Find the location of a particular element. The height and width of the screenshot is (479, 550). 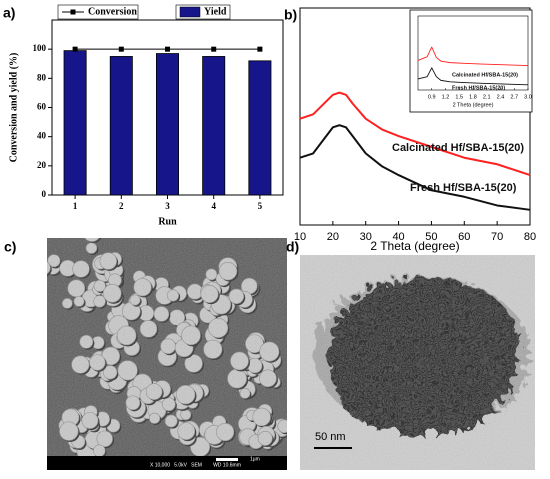

x-tick-label: 50 is located at coordinates (431, 237).